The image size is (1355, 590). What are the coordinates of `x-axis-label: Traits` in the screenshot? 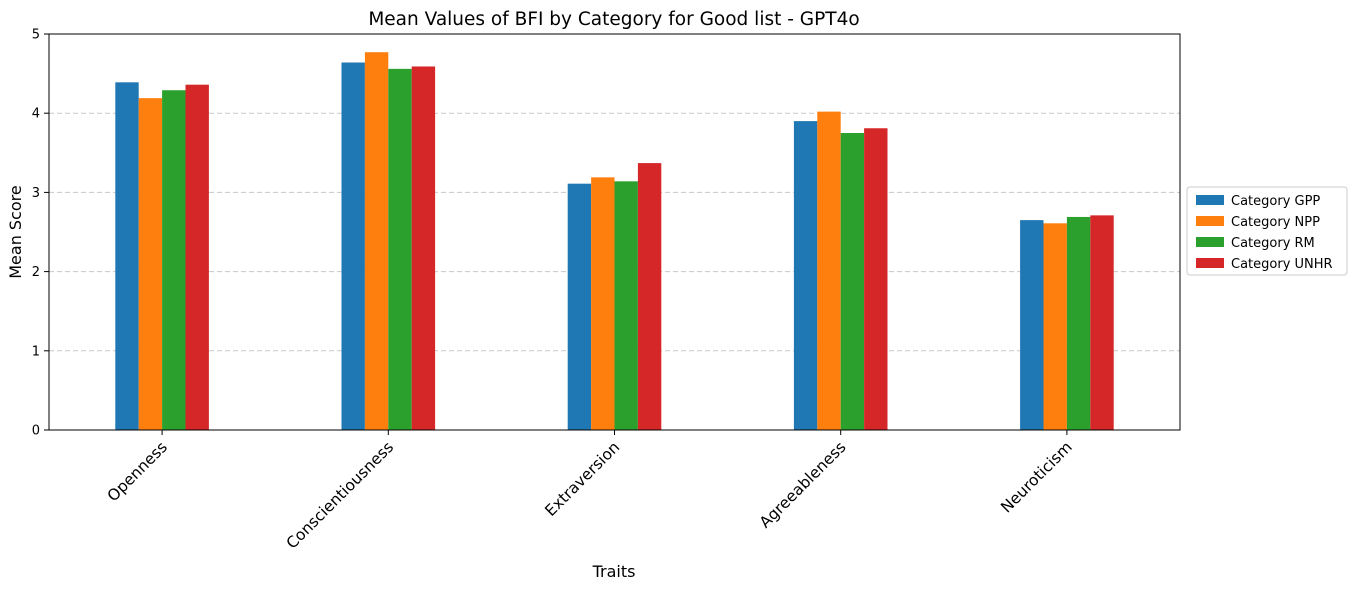 It's located at (614, 571).